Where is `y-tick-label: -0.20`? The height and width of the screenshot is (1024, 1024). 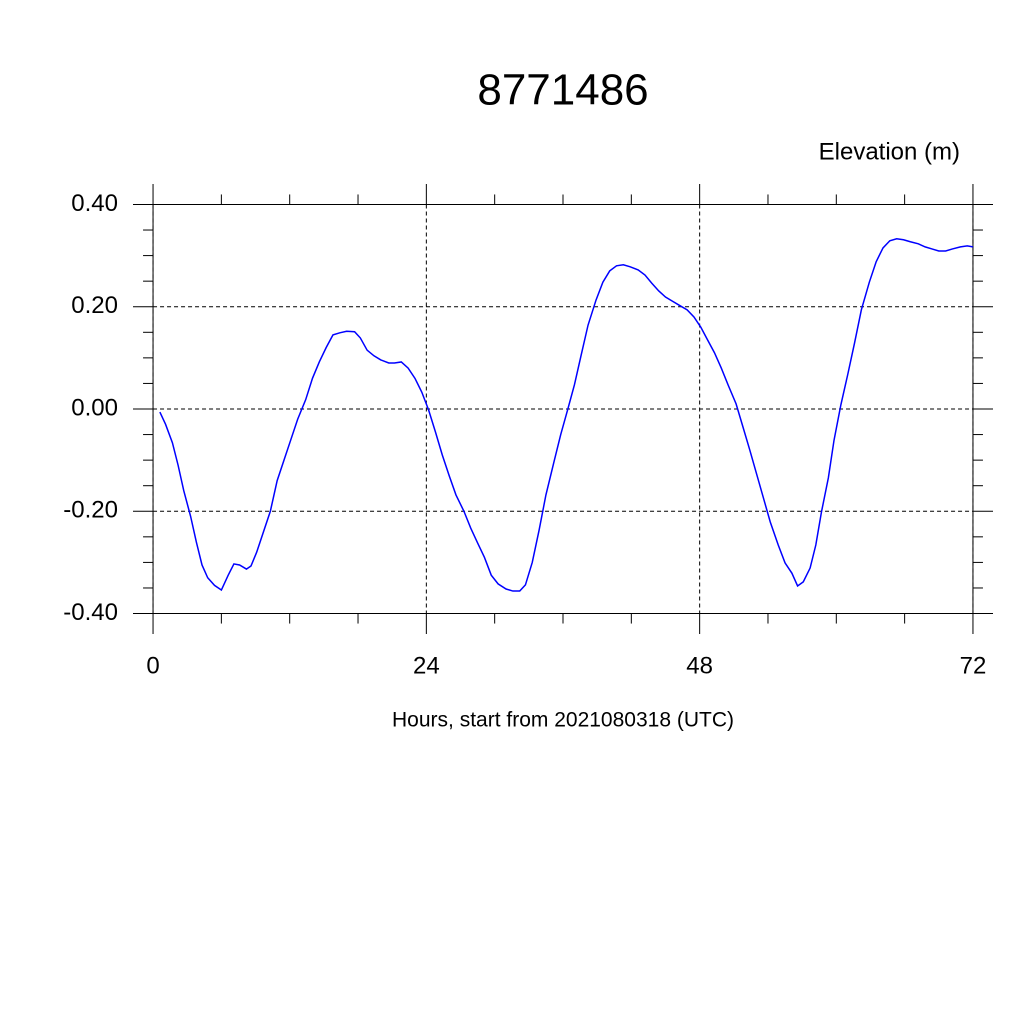 y-tick-label: -0.20 is located at coordinates (90, 510).